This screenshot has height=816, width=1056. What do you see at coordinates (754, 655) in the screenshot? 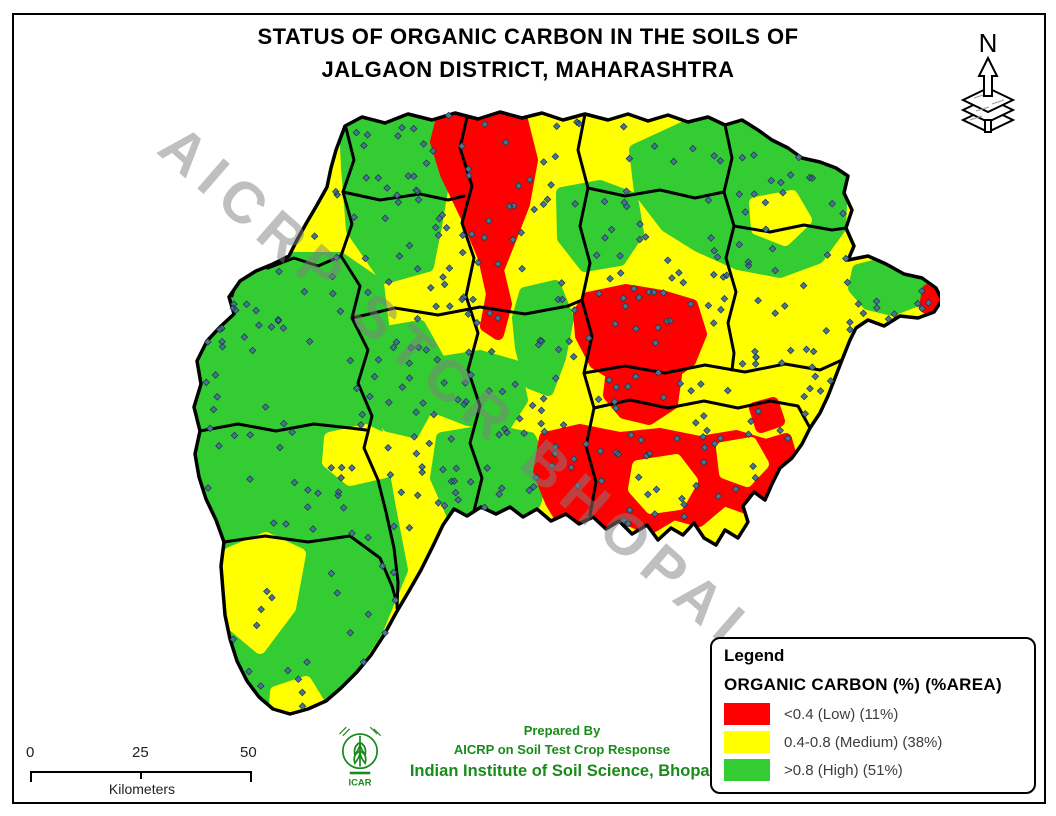
I see `legend-title: Legend` at bounding box center [754, 655].